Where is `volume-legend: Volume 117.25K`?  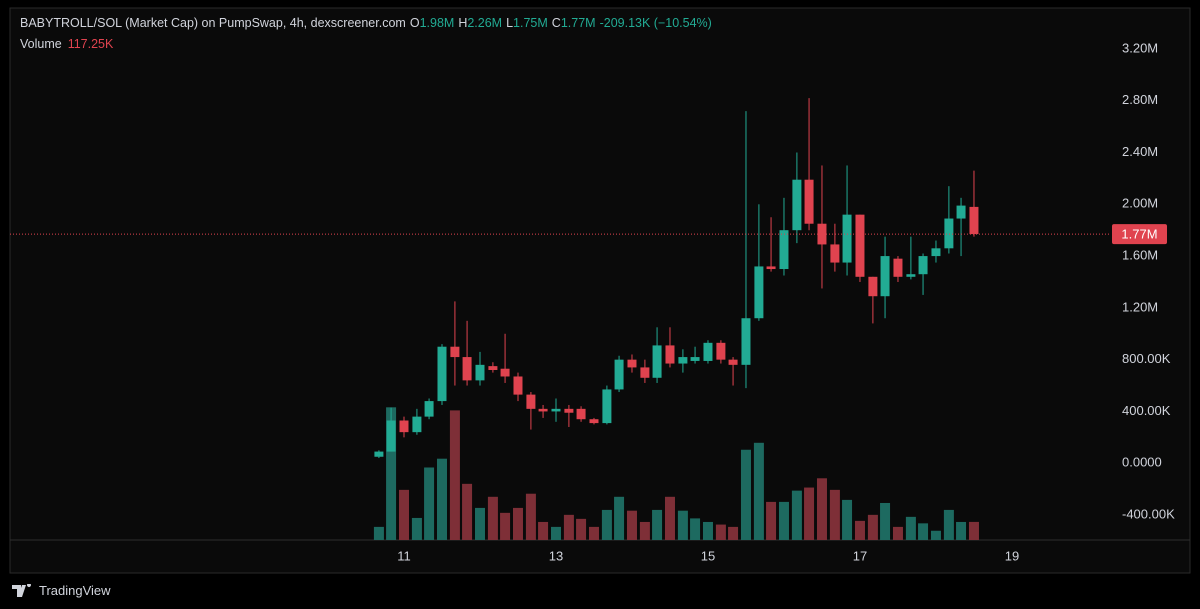
volume-legend: Volume 117.25K is located at coordinates (66, 44).